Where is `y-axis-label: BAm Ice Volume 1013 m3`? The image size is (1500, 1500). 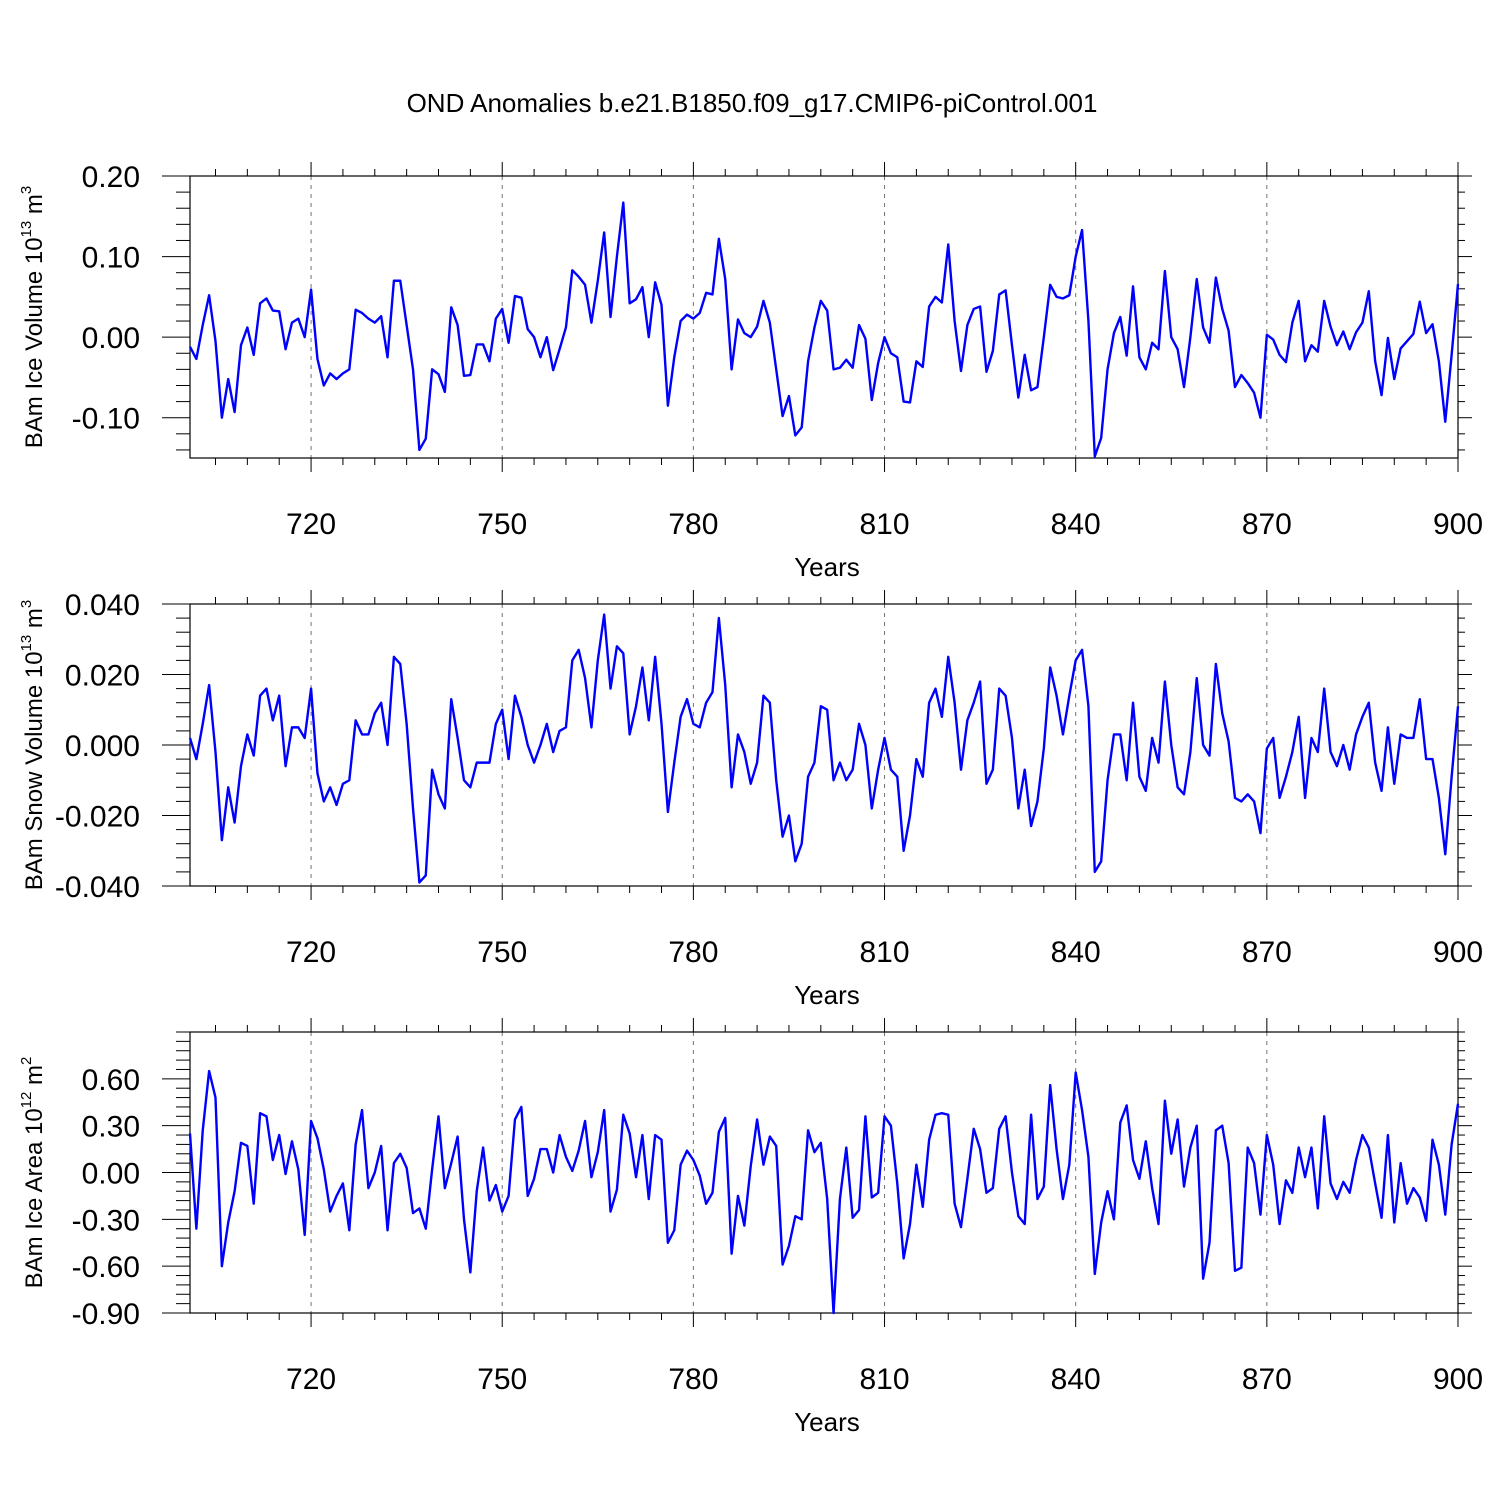 y-axis-label: BAm Ice Volume 1013 m3 is located at coordinates (33, 317).